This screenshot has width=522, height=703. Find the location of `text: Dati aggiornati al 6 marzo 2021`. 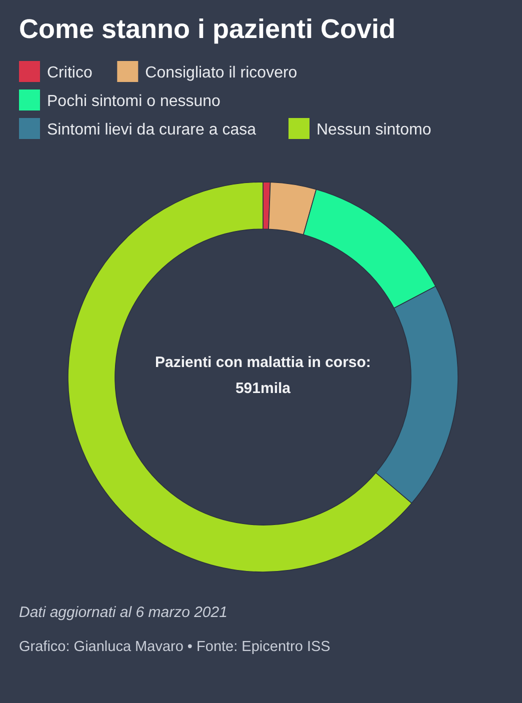

text: Dati aggiornati al 6 marzo 2021 is located at coordinates (123, 612).